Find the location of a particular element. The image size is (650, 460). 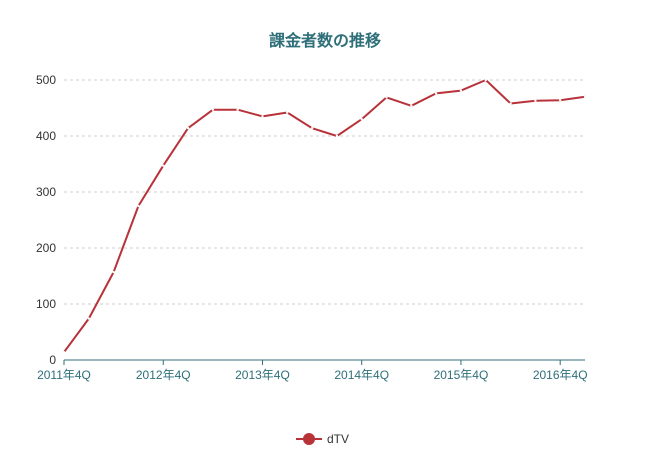

x-tick-label: 2016年4Q is located at coordinates (560, 375).